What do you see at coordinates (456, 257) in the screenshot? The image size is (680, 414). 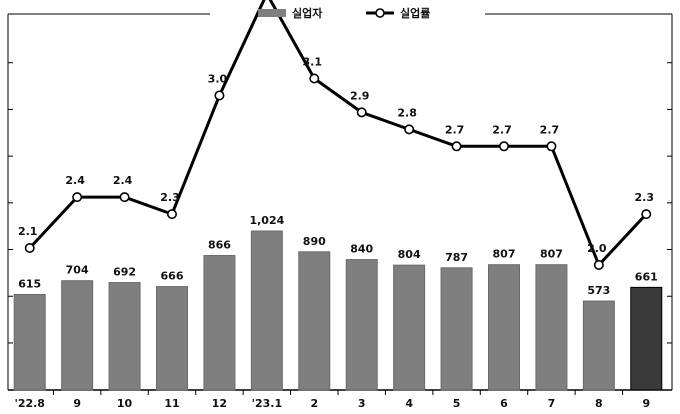 I see `bar-label-9: 787` at bounding box center [456, 257].